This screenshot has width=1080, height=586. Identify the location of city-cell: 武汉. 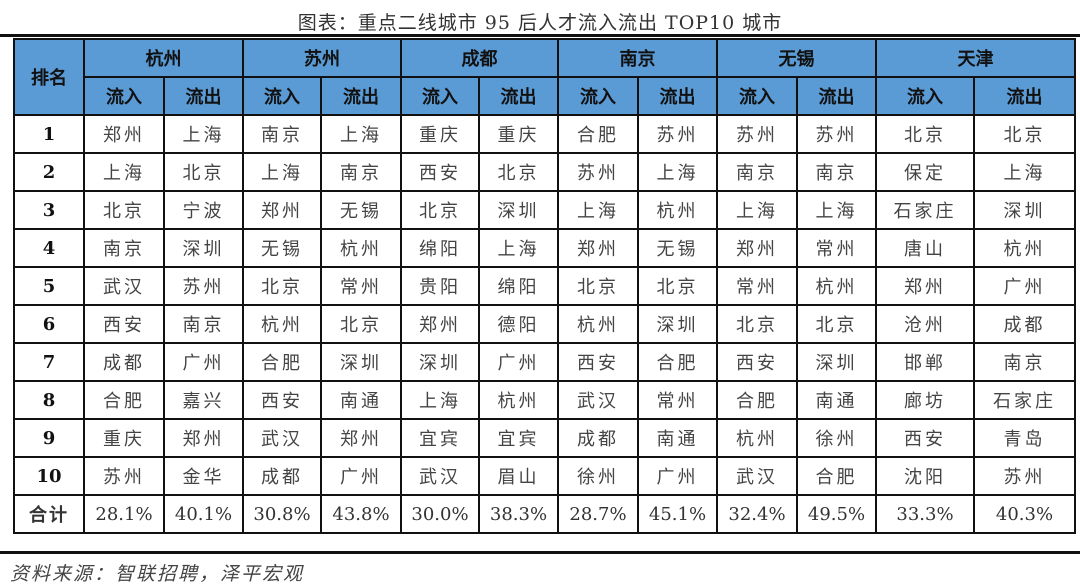
(598, 400).